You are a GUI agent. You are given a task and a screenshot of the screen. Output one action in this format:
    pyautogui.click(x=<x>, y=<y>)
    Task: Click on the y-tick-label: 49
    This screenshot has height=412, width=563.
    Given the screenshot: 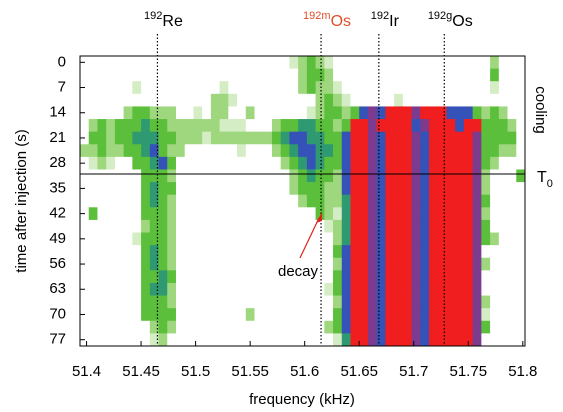 What is the action you would take?
    pyautogui.click(x=57, y=238)
    